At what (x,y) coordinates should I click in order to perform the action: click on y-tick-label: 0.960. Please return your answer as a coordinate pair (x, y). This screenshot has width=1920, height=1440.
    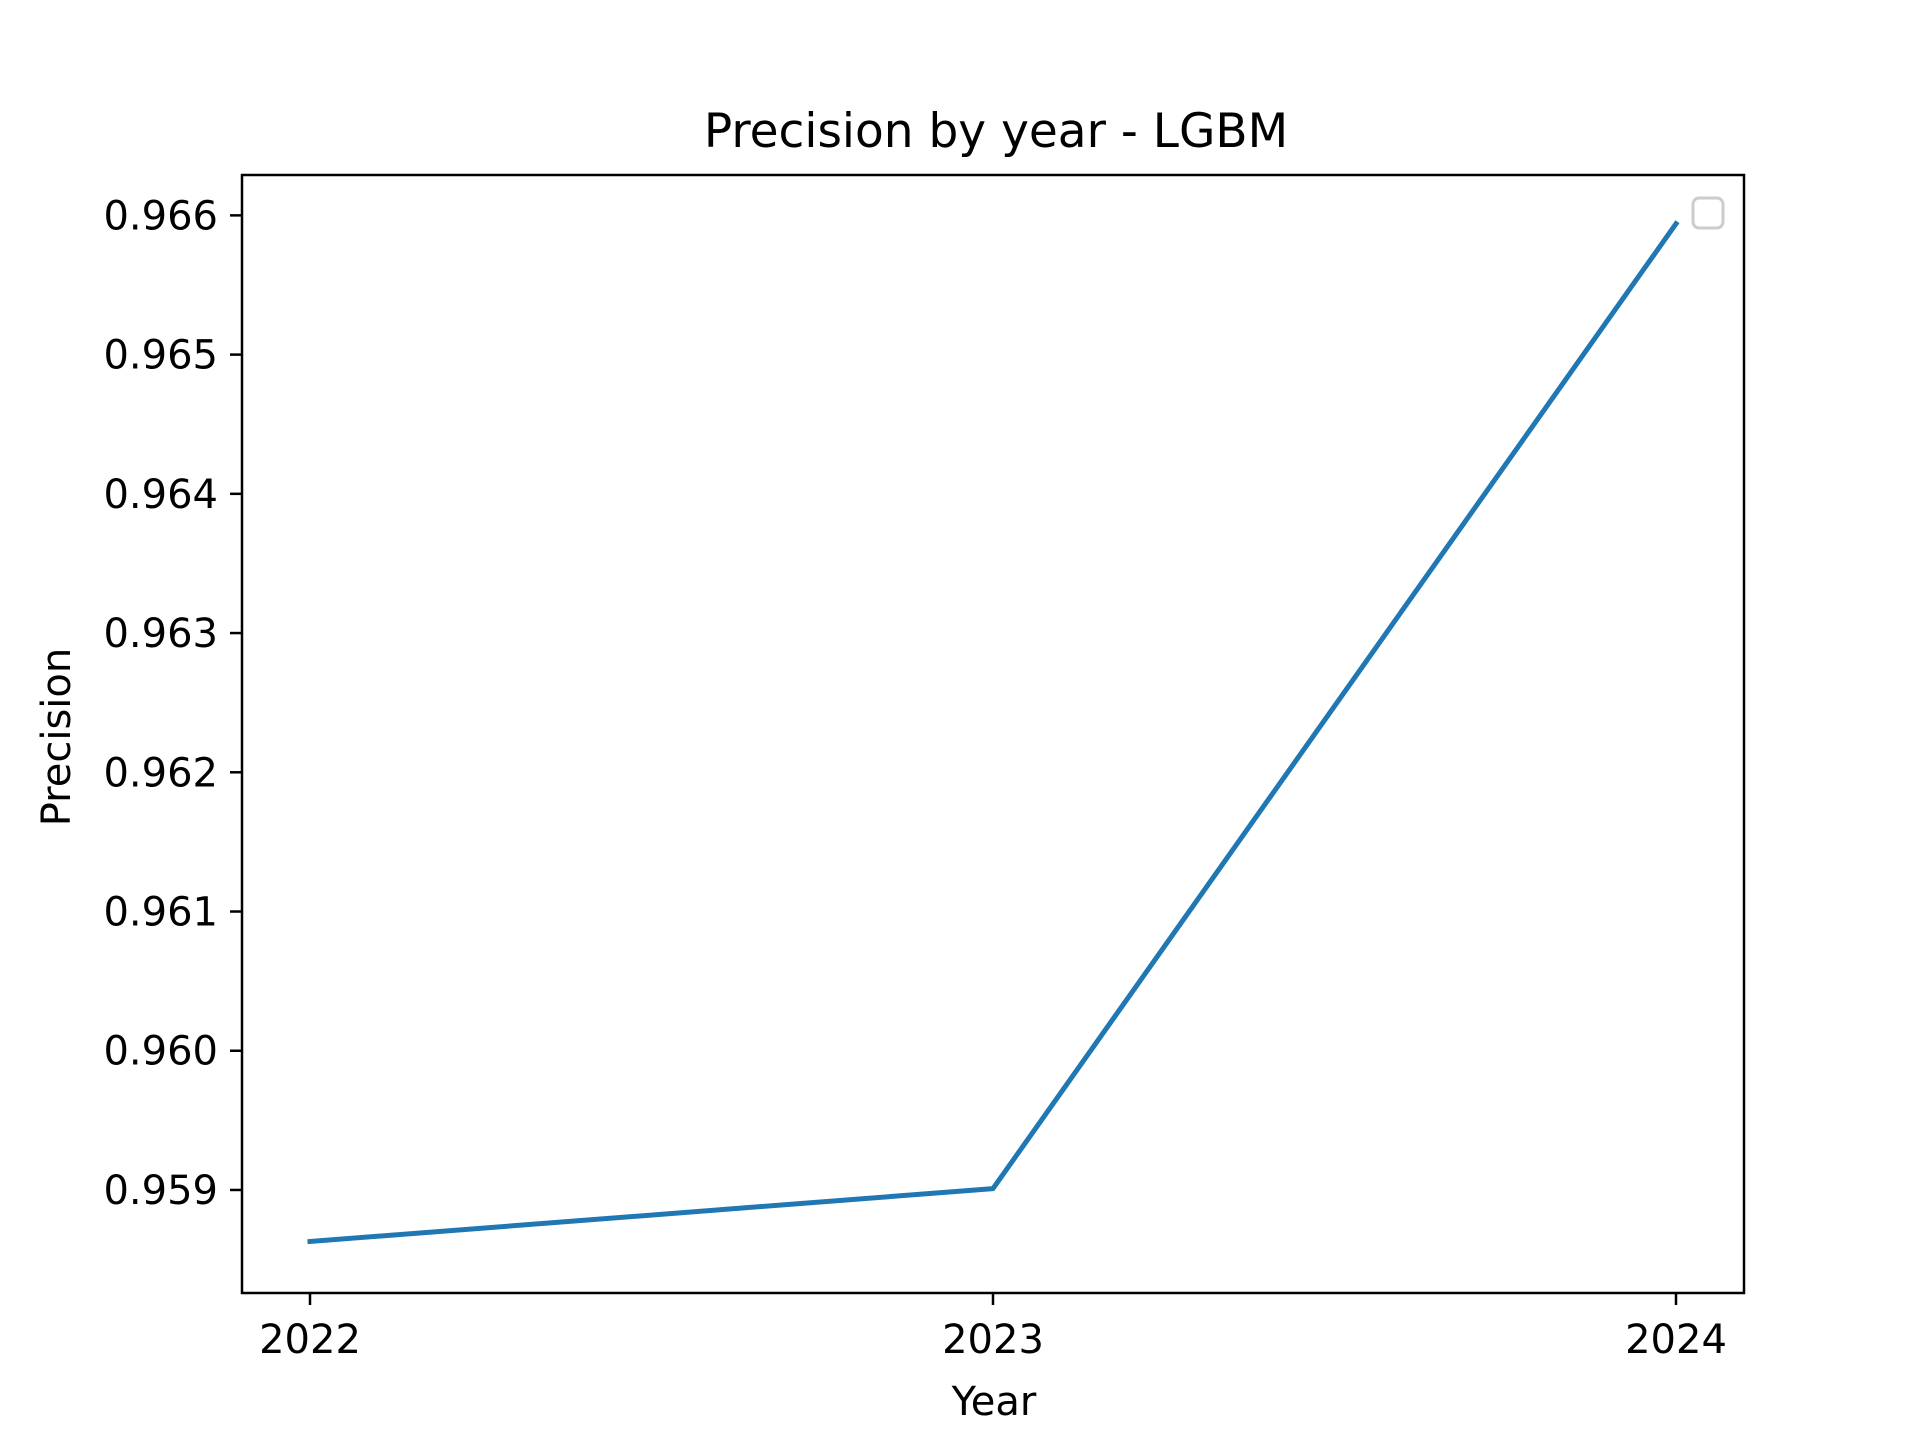
    Looking at the image, I should click on (160, 1052).